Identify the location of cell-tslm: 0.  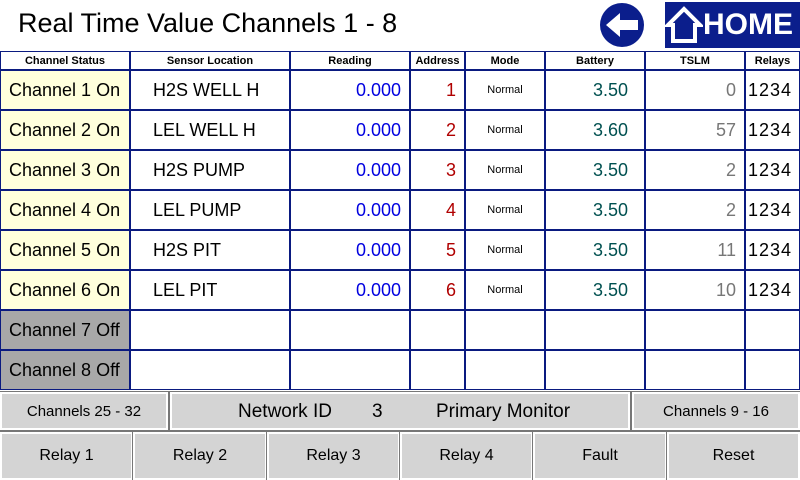
(695, 90).